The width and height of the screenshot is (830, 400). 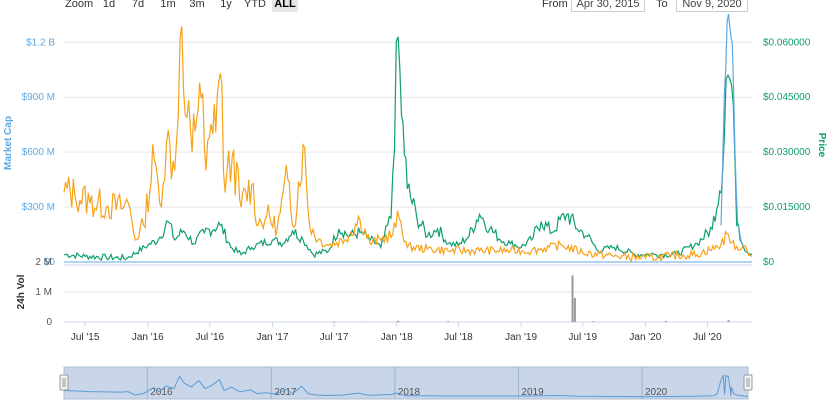 What do you see at coordinates (406, 386) in the screenshot?
I see `navigator-series-line` at bounding box center [406, 386].